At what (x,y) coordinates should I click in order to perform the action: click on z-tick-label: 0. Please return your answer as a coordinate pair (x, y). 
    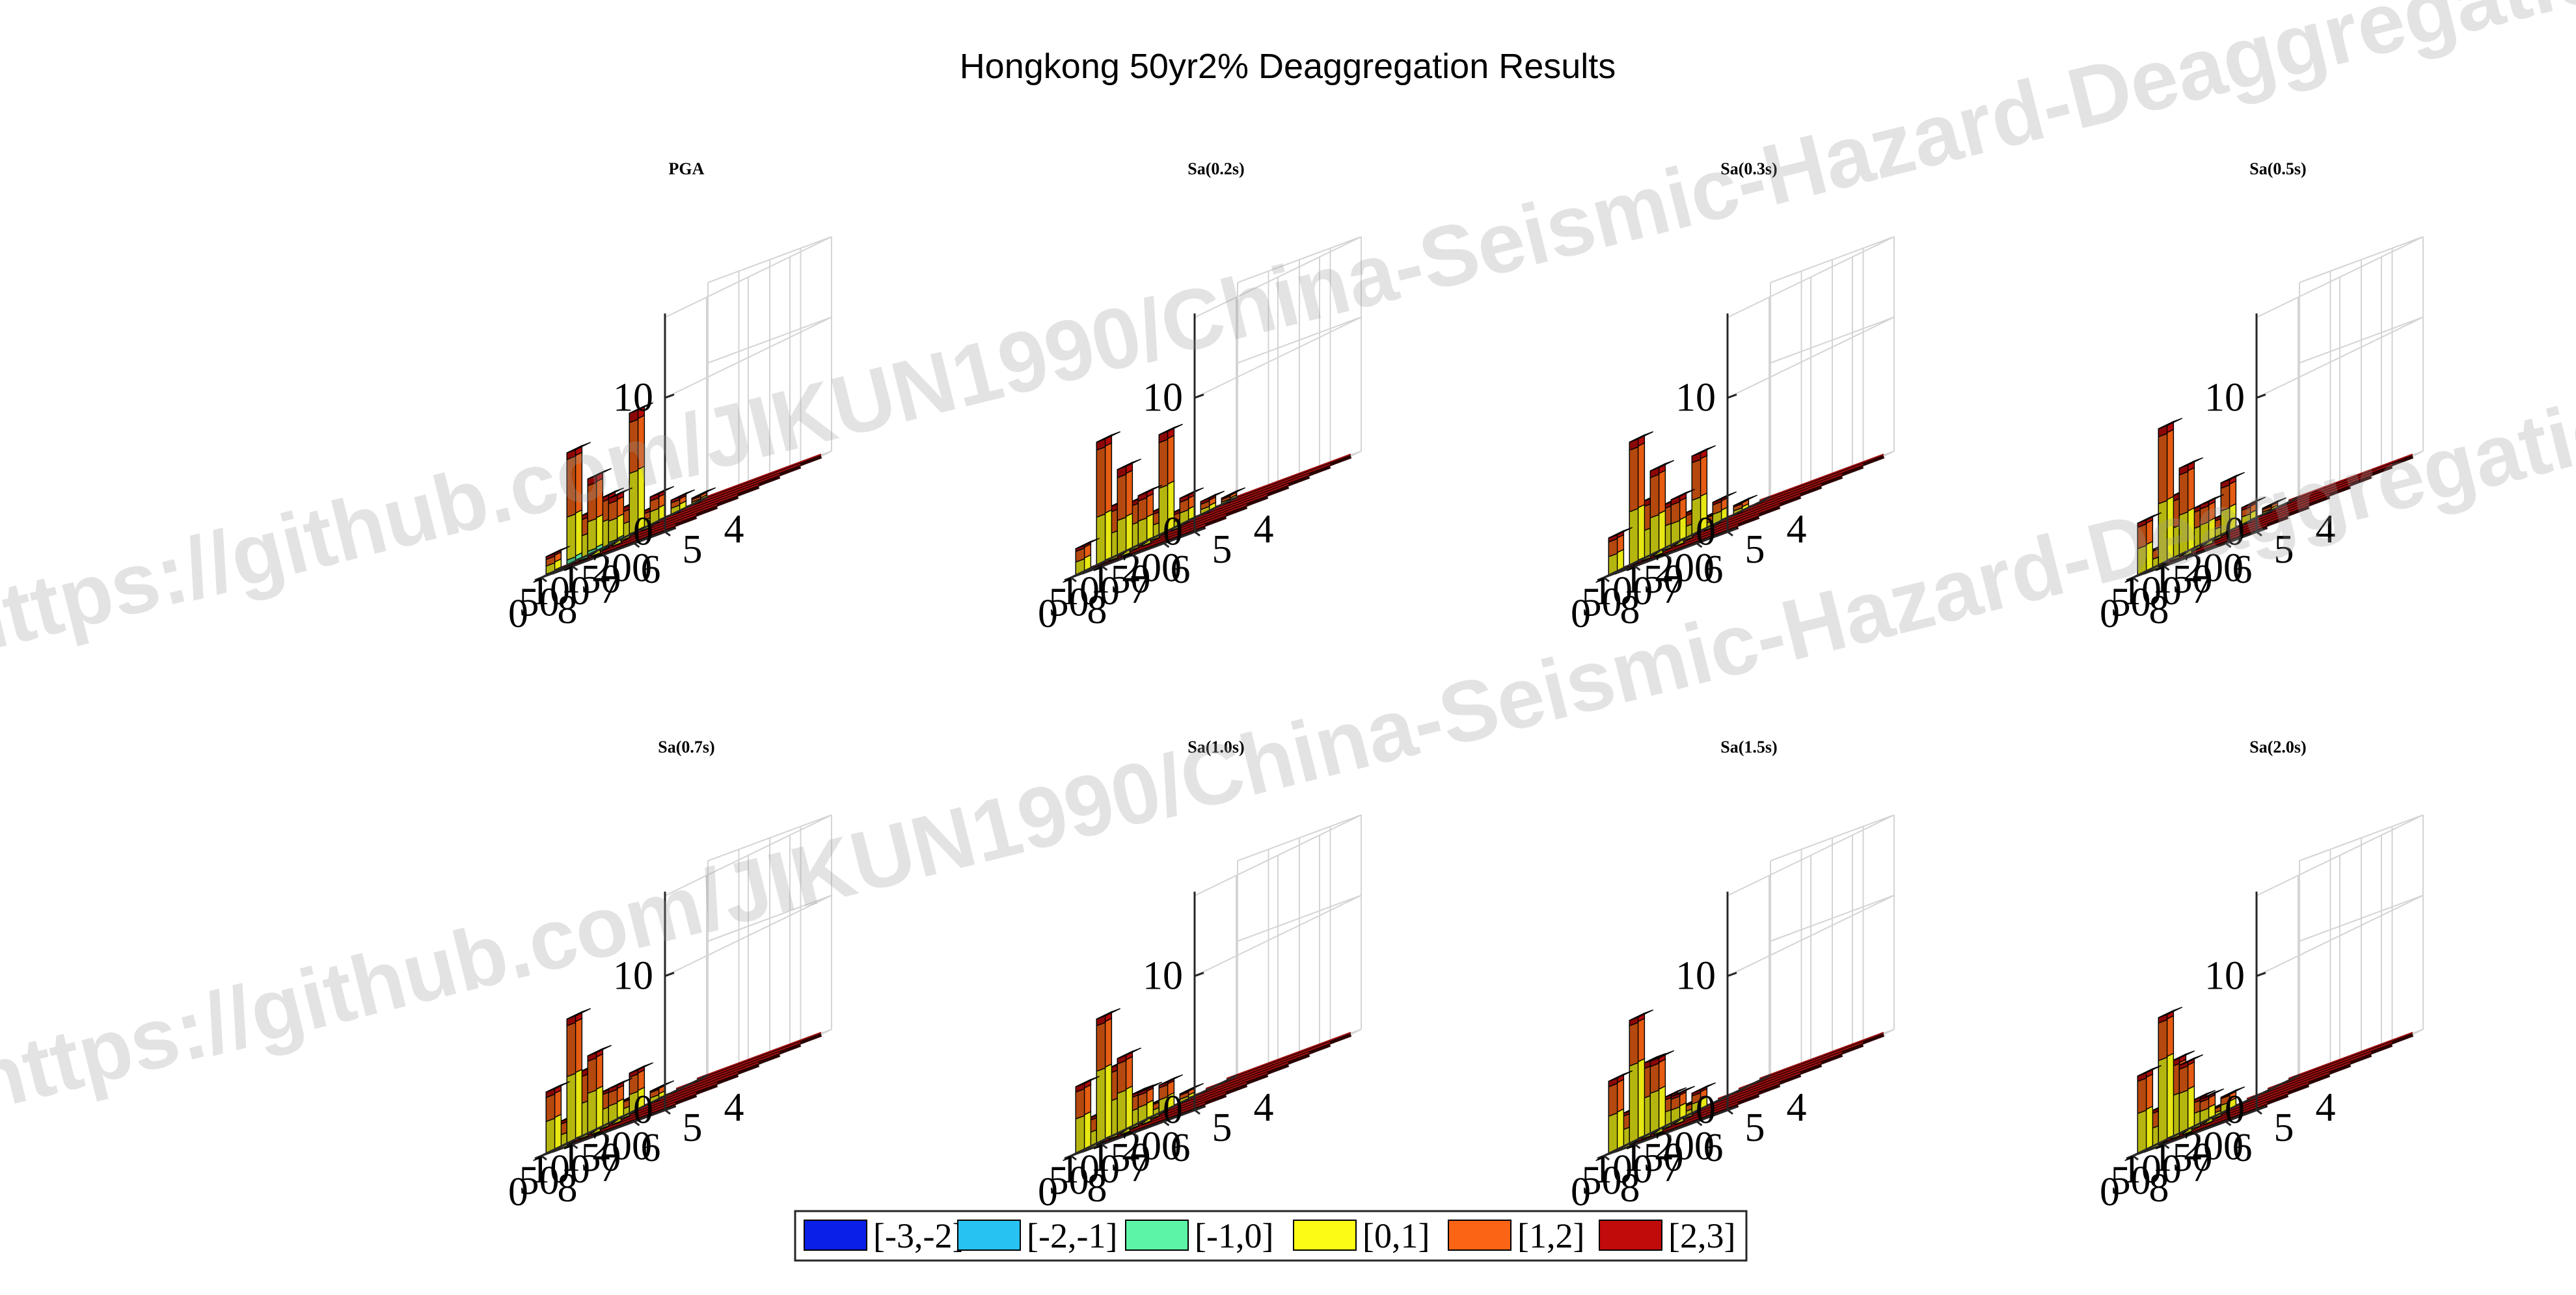
    Looking at the image, I should click on (2235, 532).